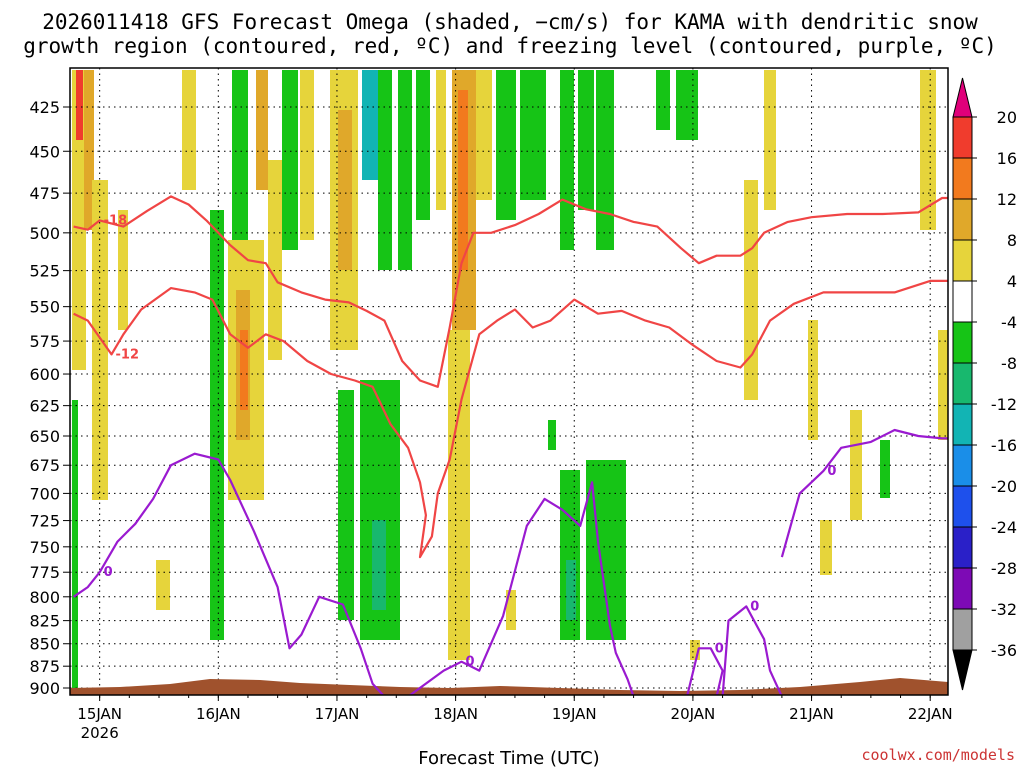 The width and height of the screenshot is (1024, 768). Describe the element at coordinates (1007, 199) in the screenshot. I see `colorbar-label: 12` at that location.